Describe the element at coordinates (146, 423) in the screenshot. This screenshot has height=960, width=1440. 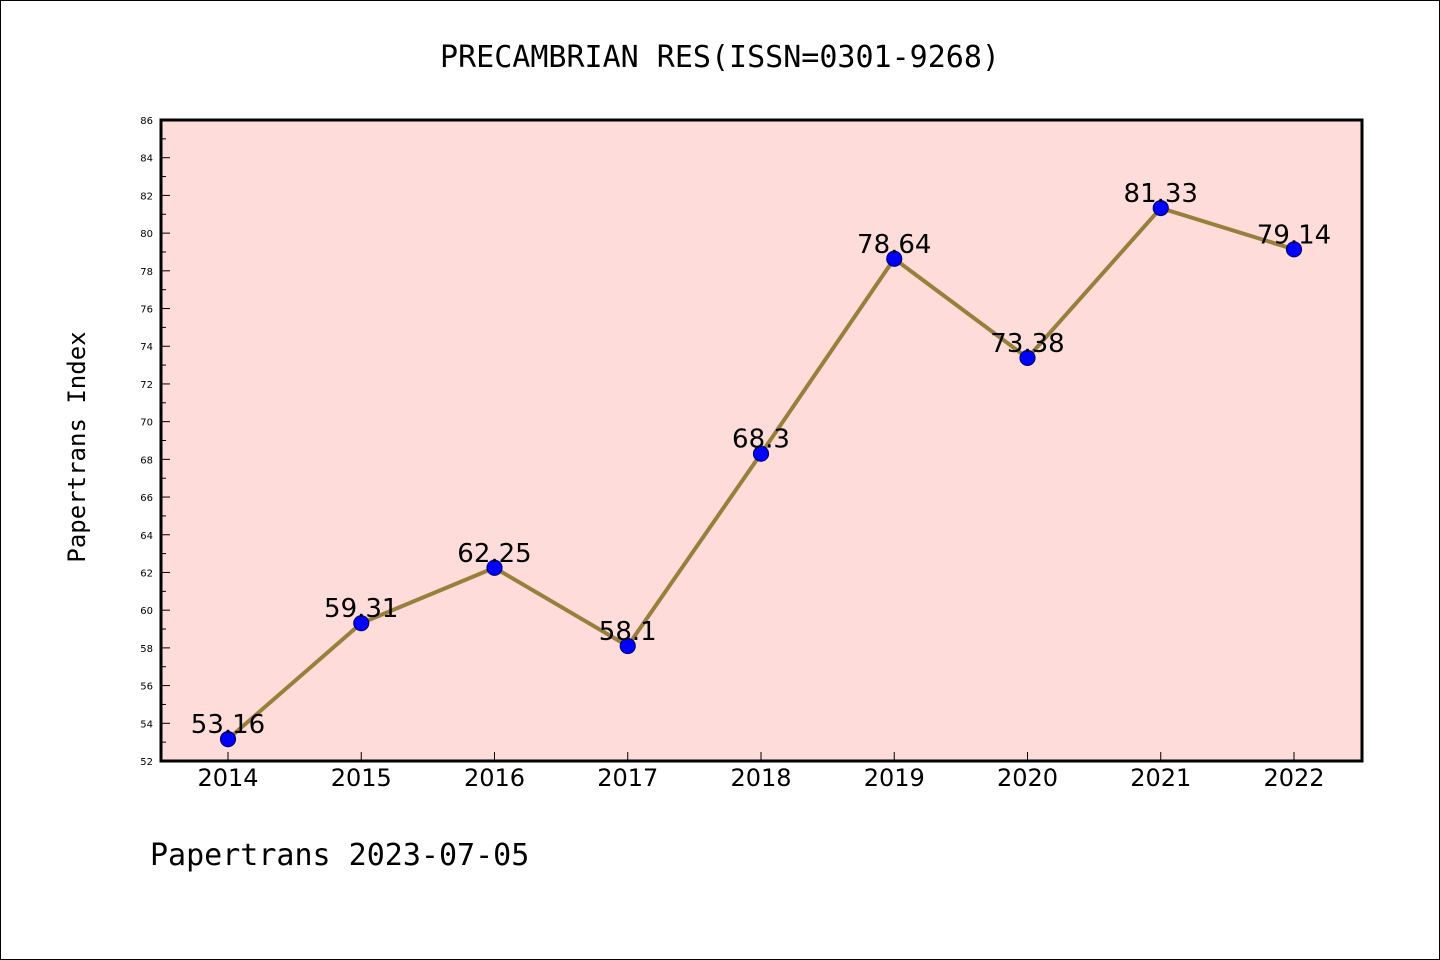
I see `y-tick-label: 70` at that location.